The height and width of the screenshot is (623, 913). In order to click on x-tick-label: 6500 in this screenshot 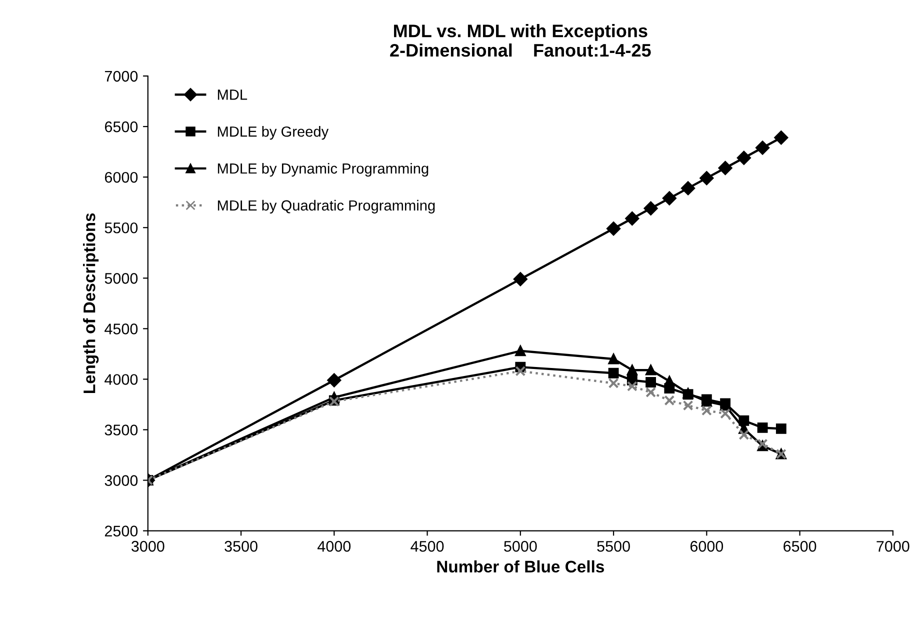, I will do `click(800, 546)`.